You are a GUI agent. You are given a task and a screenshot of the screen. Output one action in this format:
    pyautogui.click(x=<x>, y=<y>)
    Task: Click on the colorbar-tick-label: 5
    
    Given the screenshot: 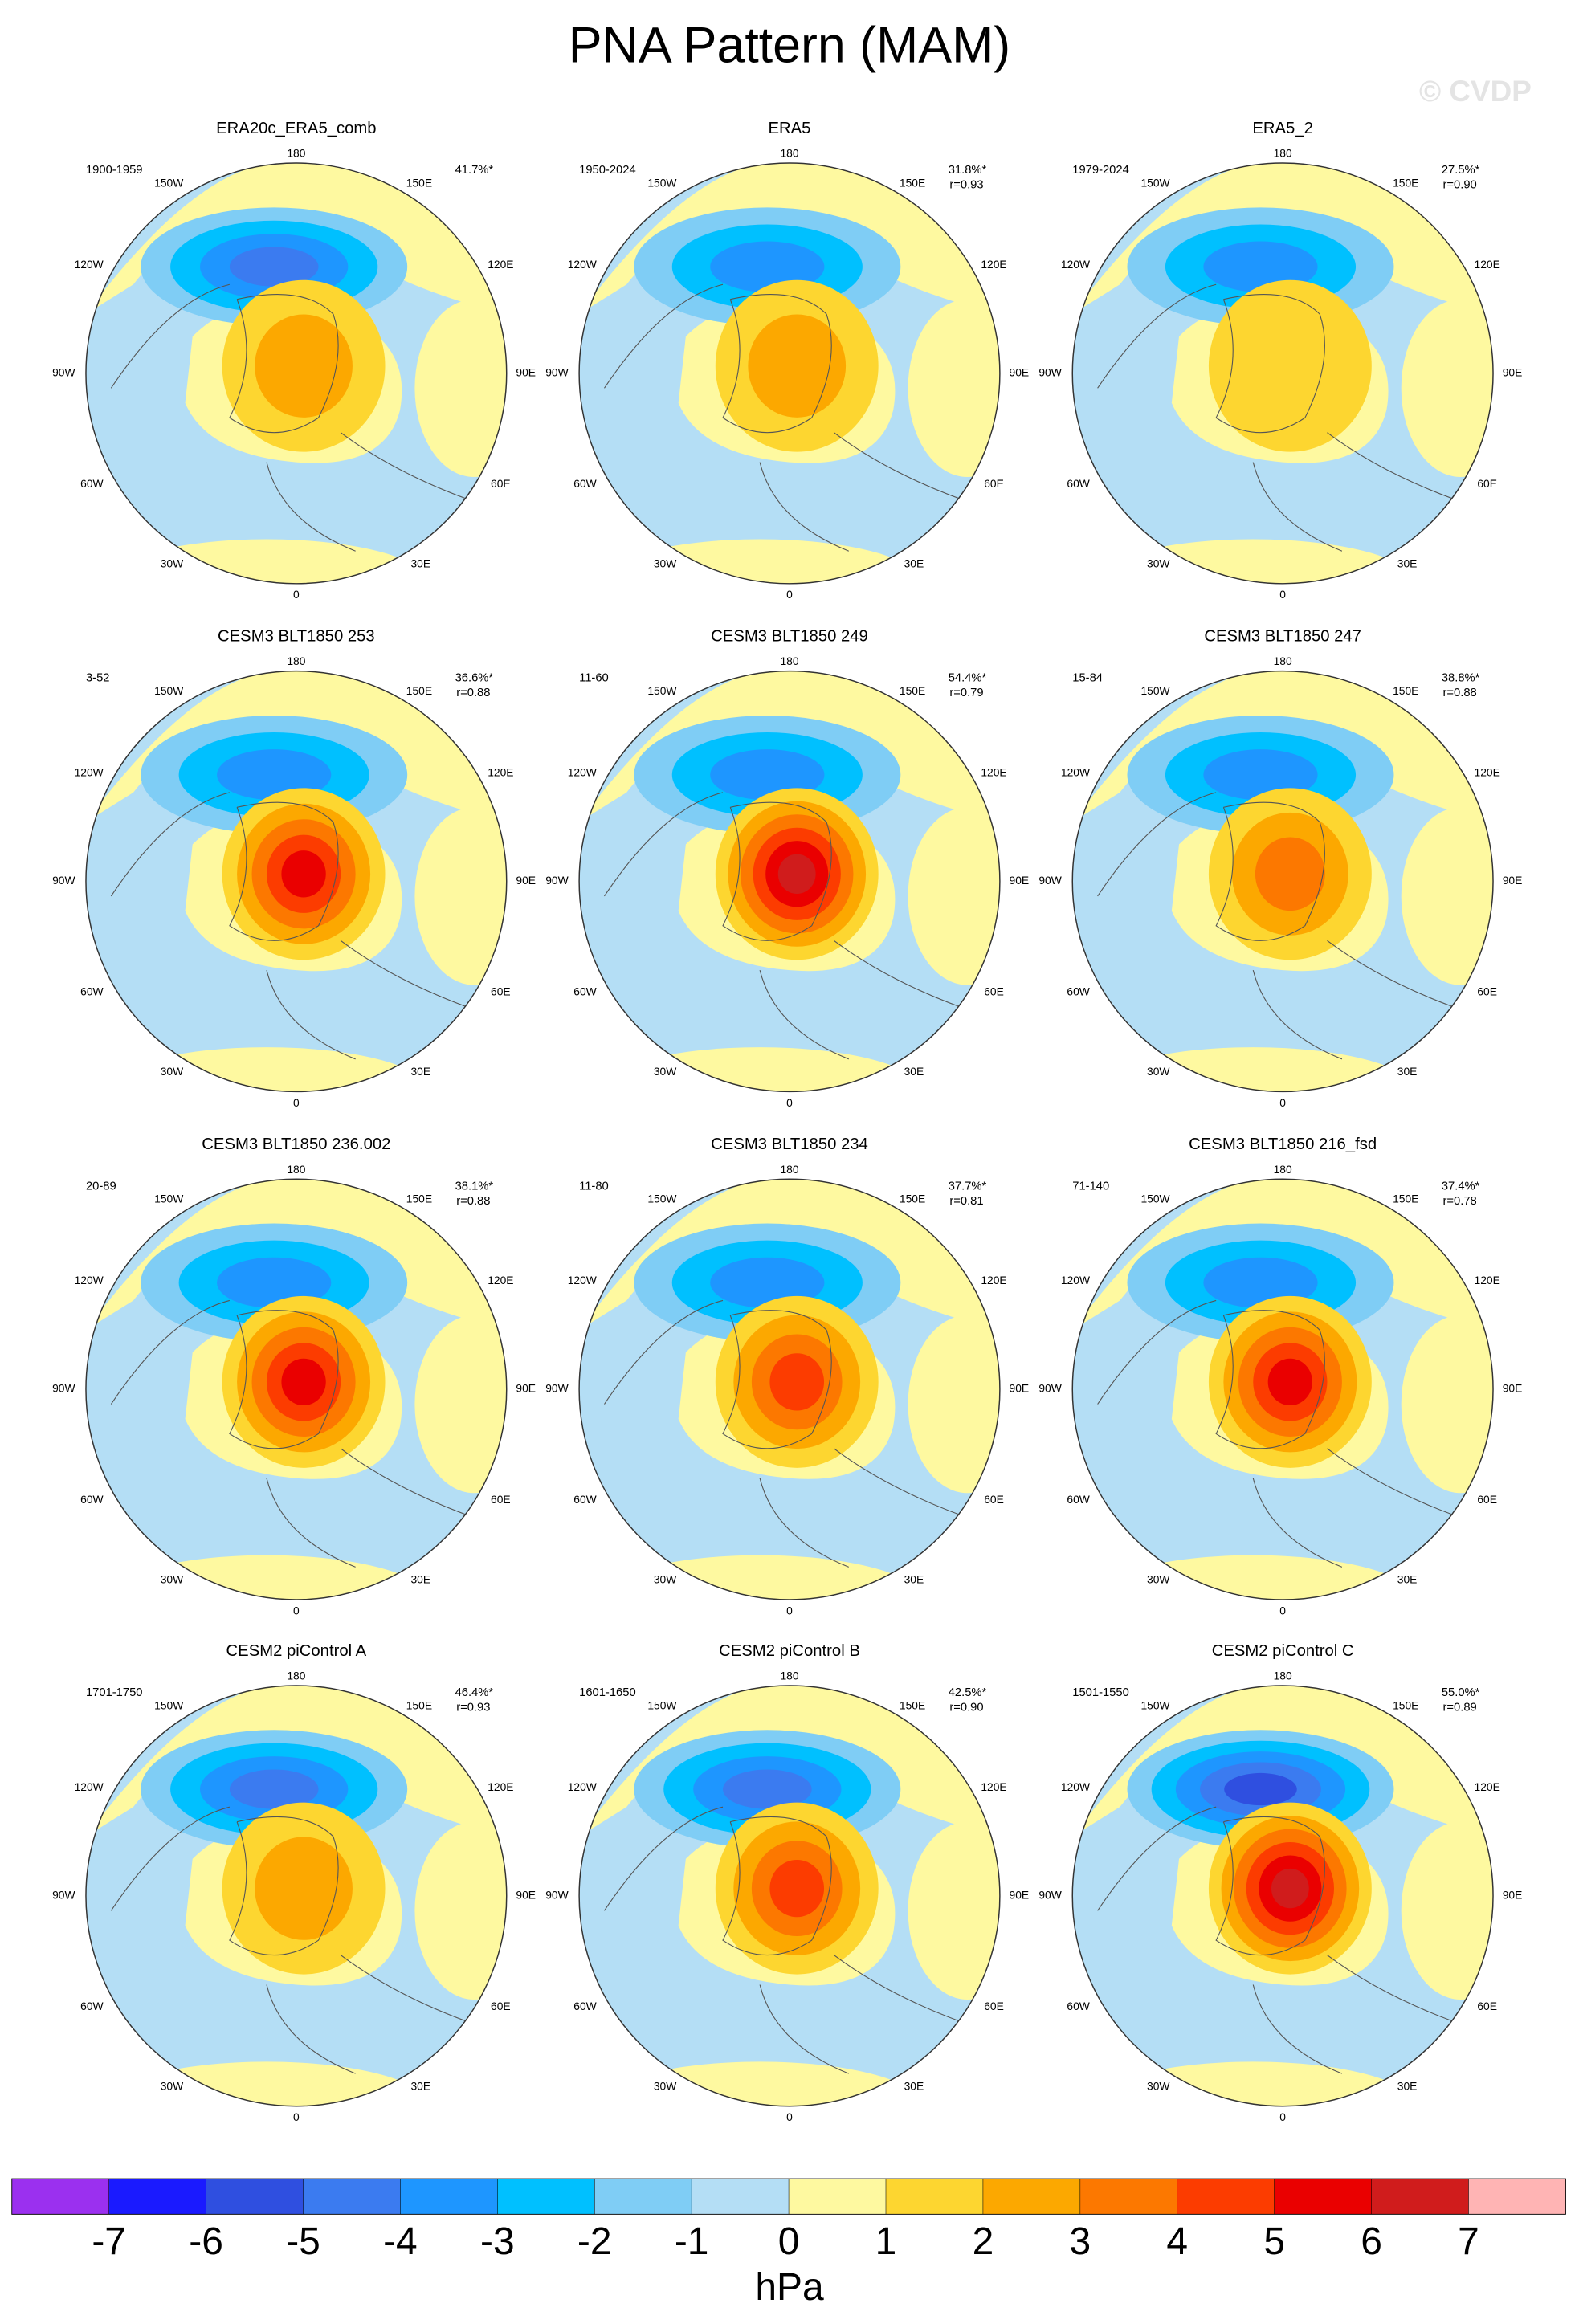 What is the action you would take?
    pyautogui.click(x=1274, y=2242)
    